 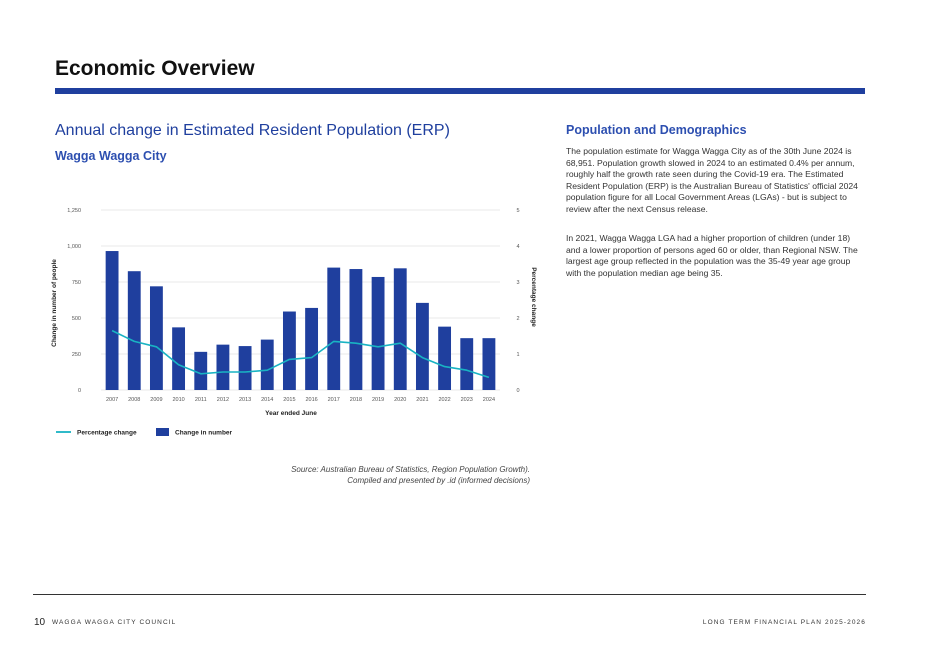 What do you see at coordinates (245, 400) in the screenshot?
I see `x-tick-label: 2013` at bounding box center [245, 400].